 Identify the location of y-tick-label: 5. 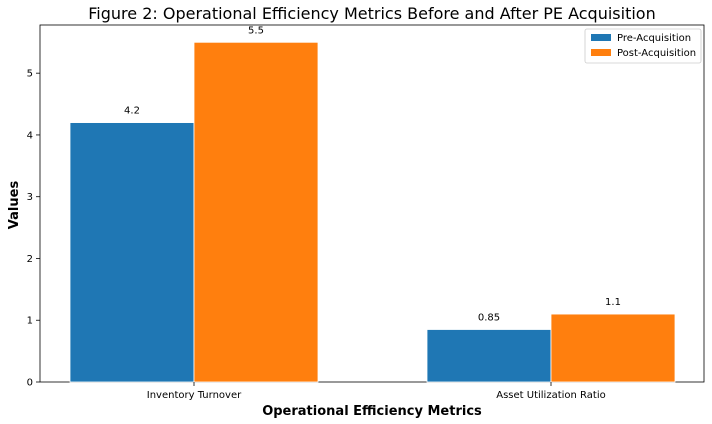
(30, 74).